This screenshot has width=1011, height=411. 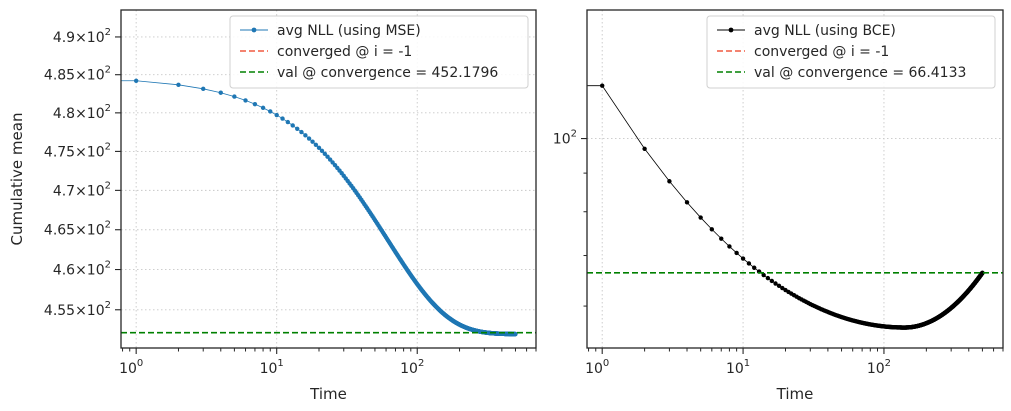 I want to click on y-tick-label: 4.8×10², so click(x=82, y=112).